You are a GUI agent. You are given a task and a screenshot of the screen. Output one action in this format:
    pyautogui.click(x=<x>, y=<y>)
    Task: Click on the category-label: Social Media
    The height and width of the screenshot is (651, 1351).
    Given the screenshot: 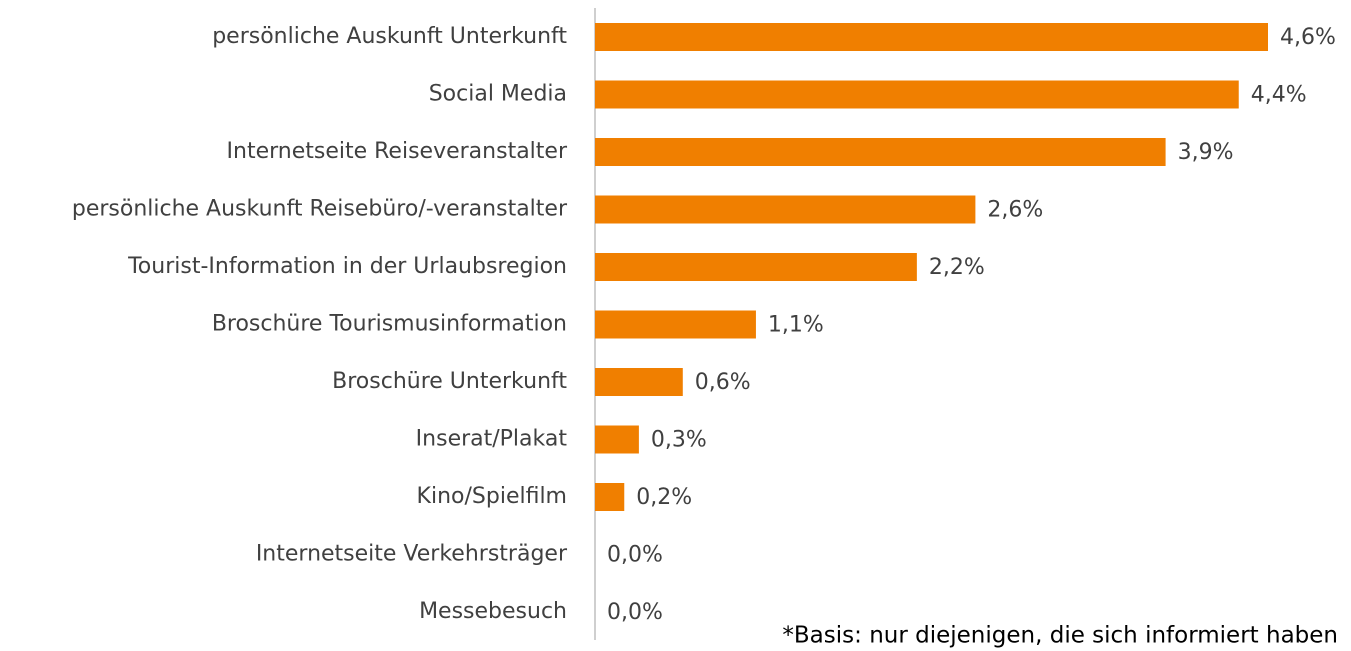 What is the action you would take?
    pyautogui.click(x=498, y=94)
    